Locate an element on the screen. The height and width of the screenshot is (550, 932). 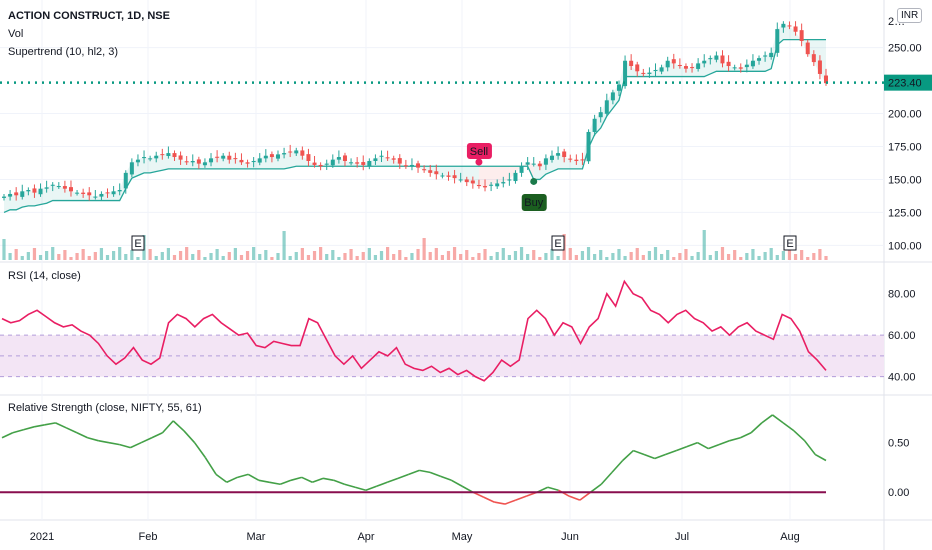
sell-signal-label: Sell is located at coordinates (479, 152).